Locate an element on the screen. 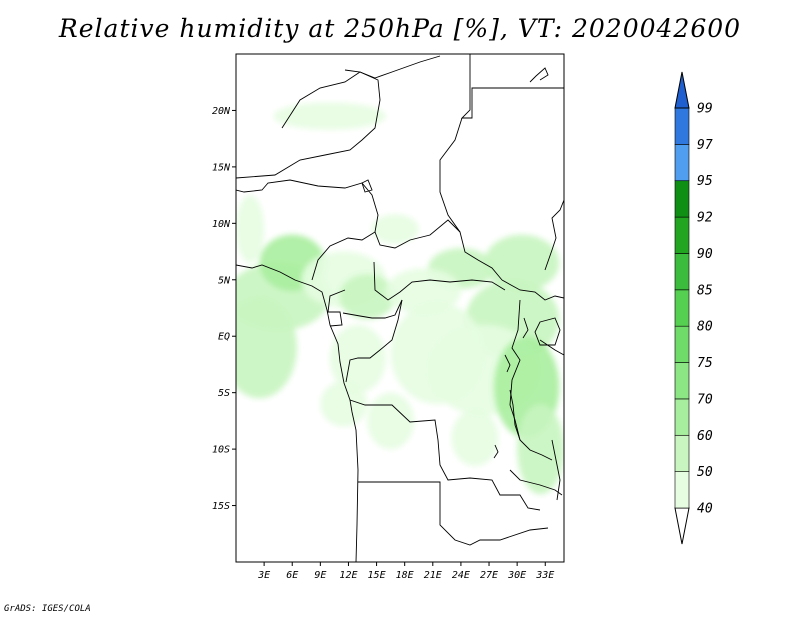  lake-malawi is located at coordinates (556, 470).